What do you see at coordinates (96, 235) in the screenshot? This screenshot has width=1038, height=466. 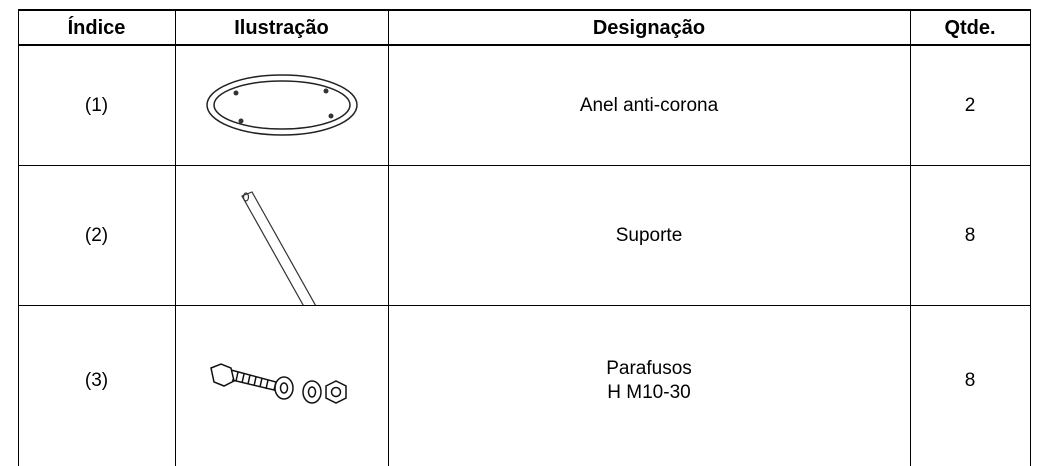 I see `index-cell: (2)` at bounding box center [96, 235].